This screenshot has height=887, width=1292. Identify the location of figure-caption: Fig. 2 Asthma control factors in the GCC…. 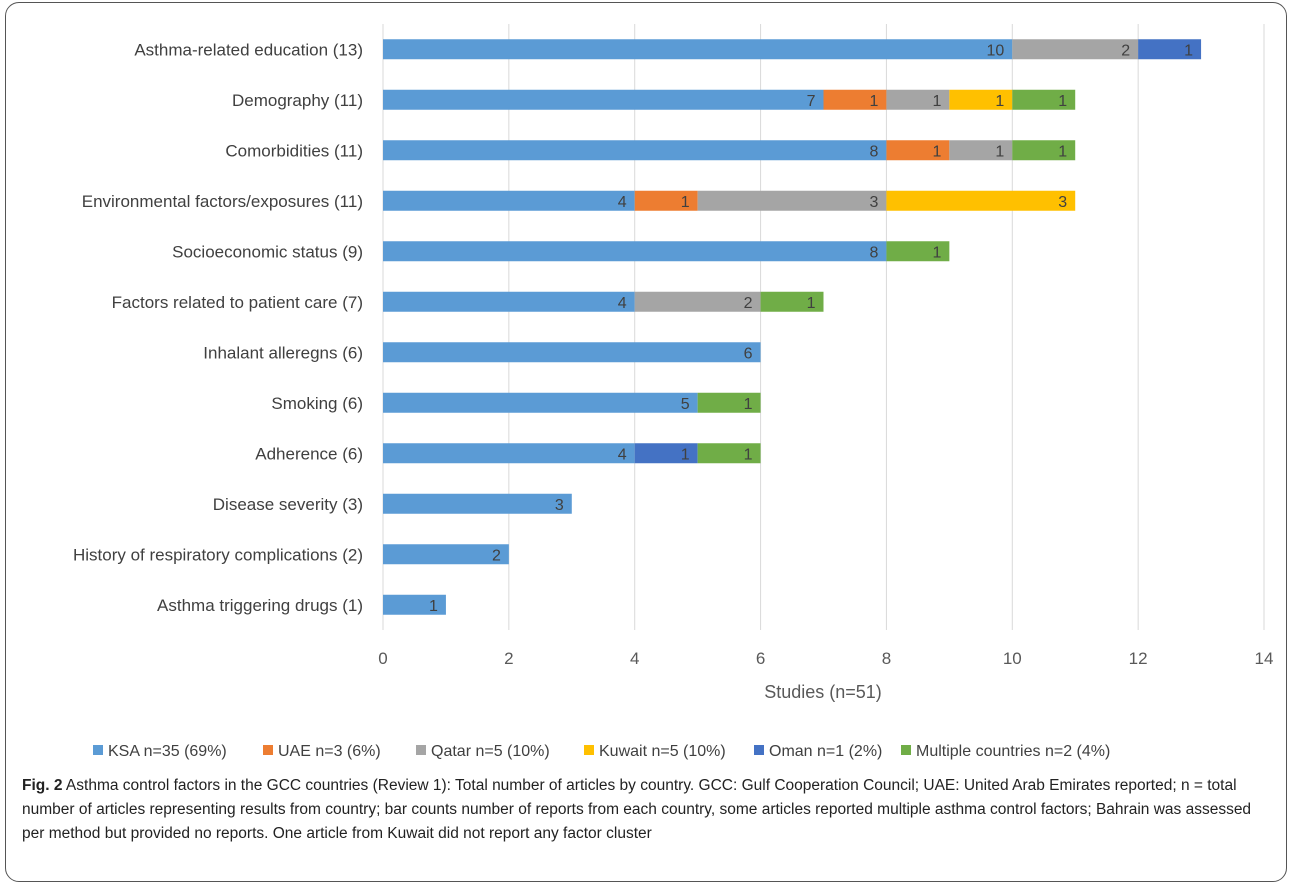
(647, 810).